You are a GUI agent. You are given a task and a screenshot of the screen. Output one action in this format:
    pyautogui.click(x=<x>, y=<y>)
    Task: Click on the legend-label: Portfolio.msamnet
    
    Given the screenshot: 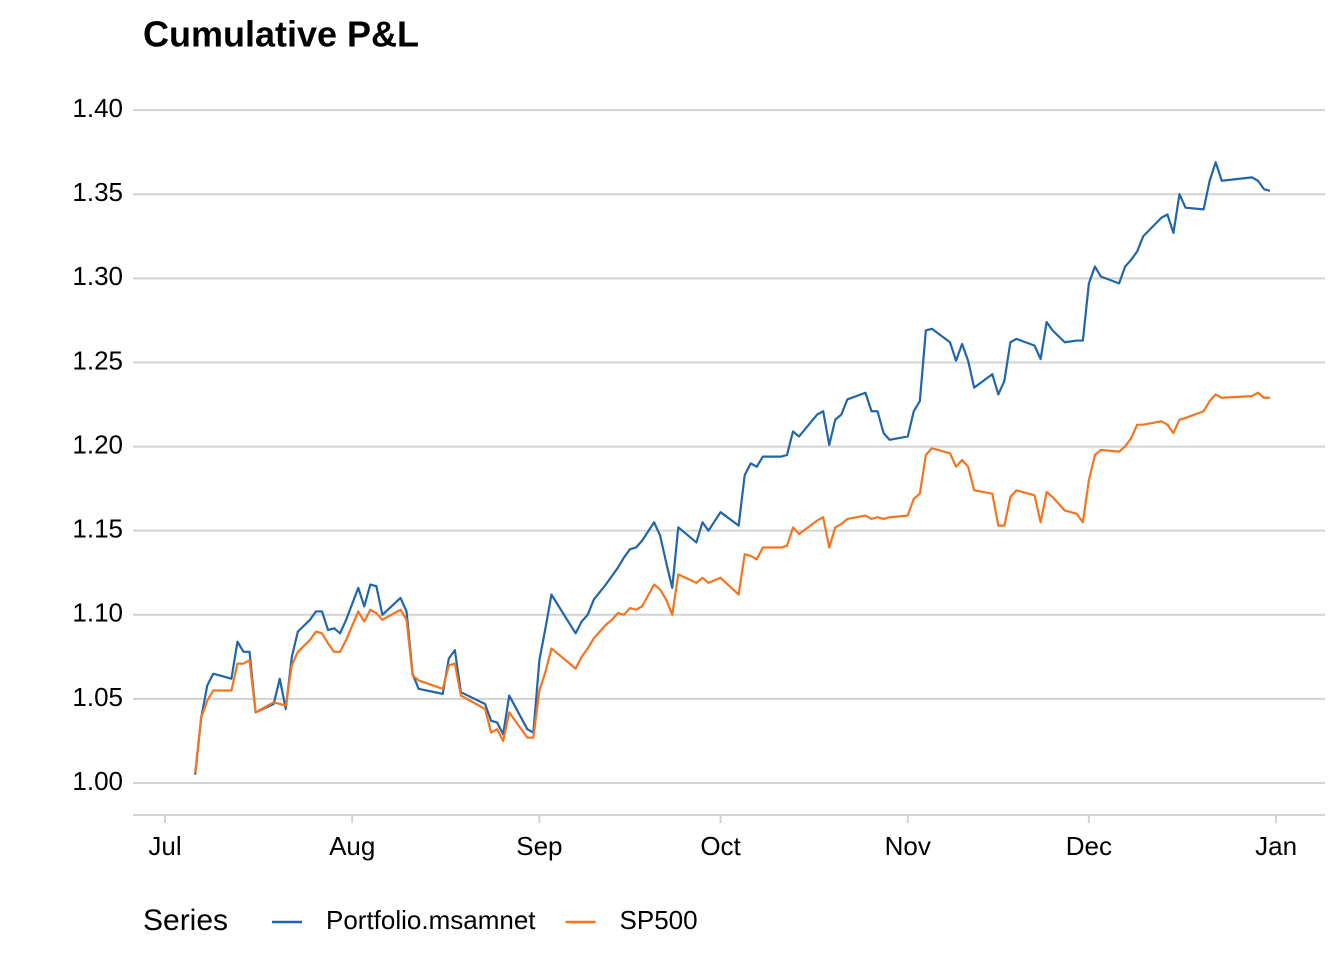 What is the action you would take?
    pyautogui.click(x=431, y=920)
    